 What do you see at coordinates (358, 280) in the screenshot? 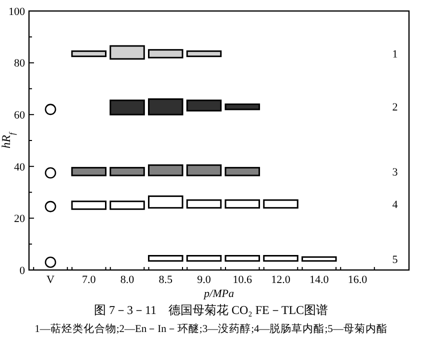
I see `x-tick-label: 16.0` at bounding box center [358, 280].